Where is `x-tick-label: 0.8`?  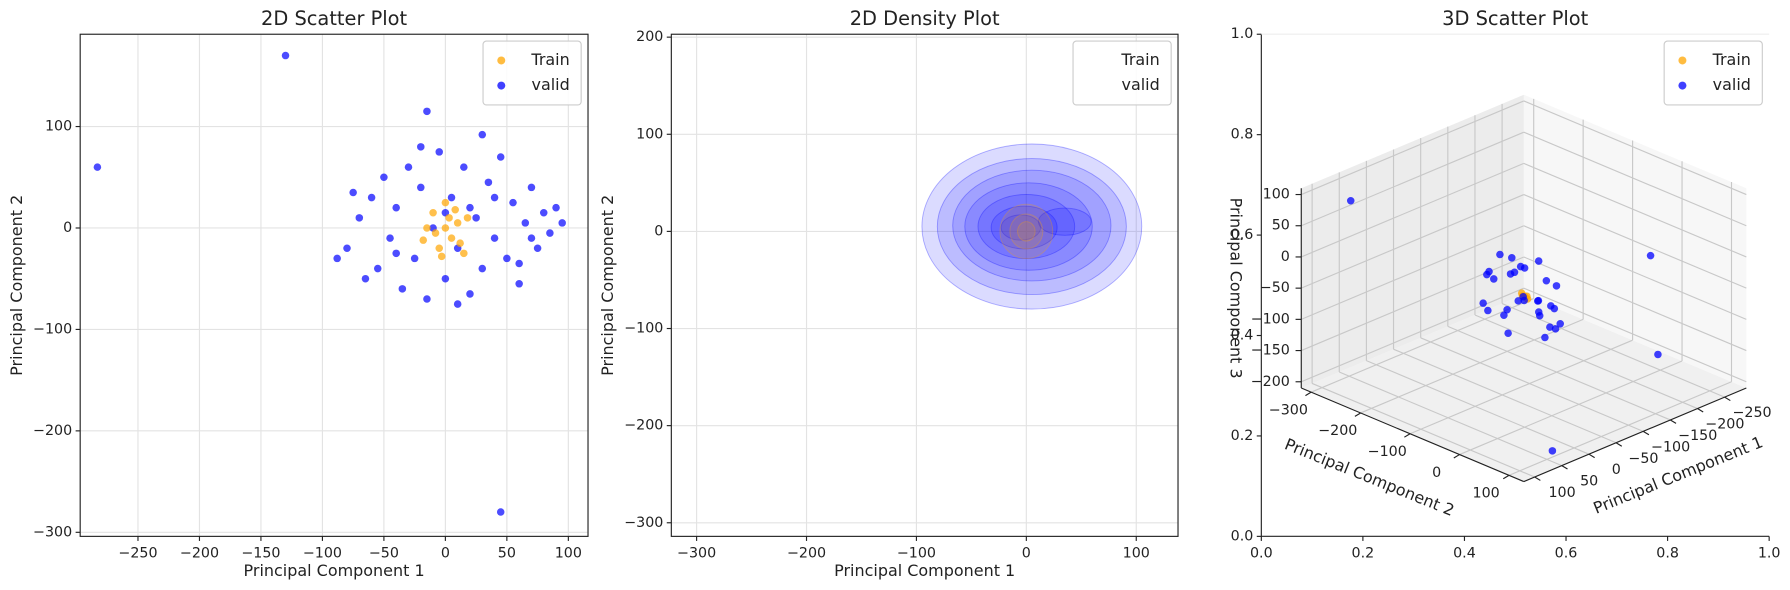
x-tick-label: 0.8 is located at coordinates (1667, 553).